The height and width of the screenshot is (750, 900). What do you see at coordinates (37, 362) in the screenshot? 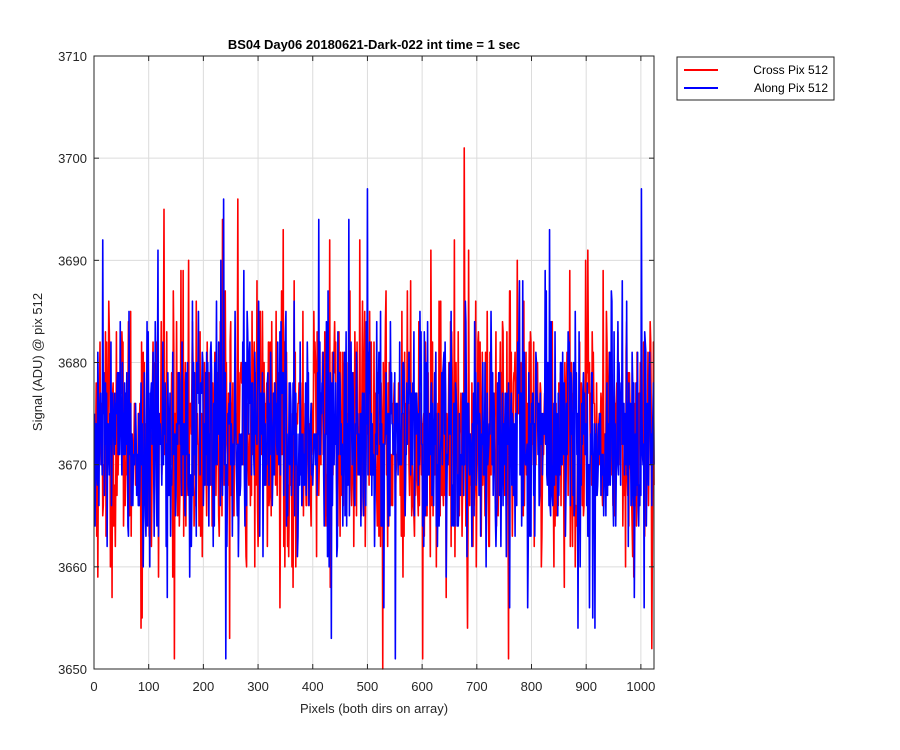
I see `y-axis-label: Signal (ADU) @ pix 512` at bounding box center [37, 362].